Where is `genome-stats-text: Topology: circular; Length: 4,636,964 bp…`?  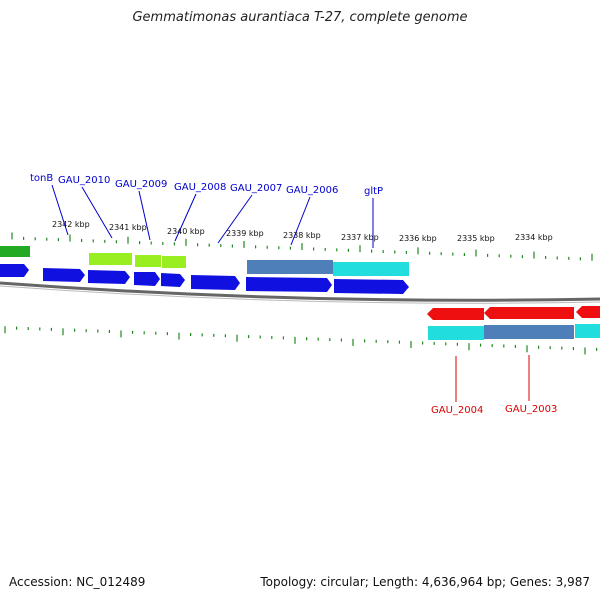
genome-stats-text: Topology: circular; Length: 4,636,964 bp… is located at coordinates (425, 582).